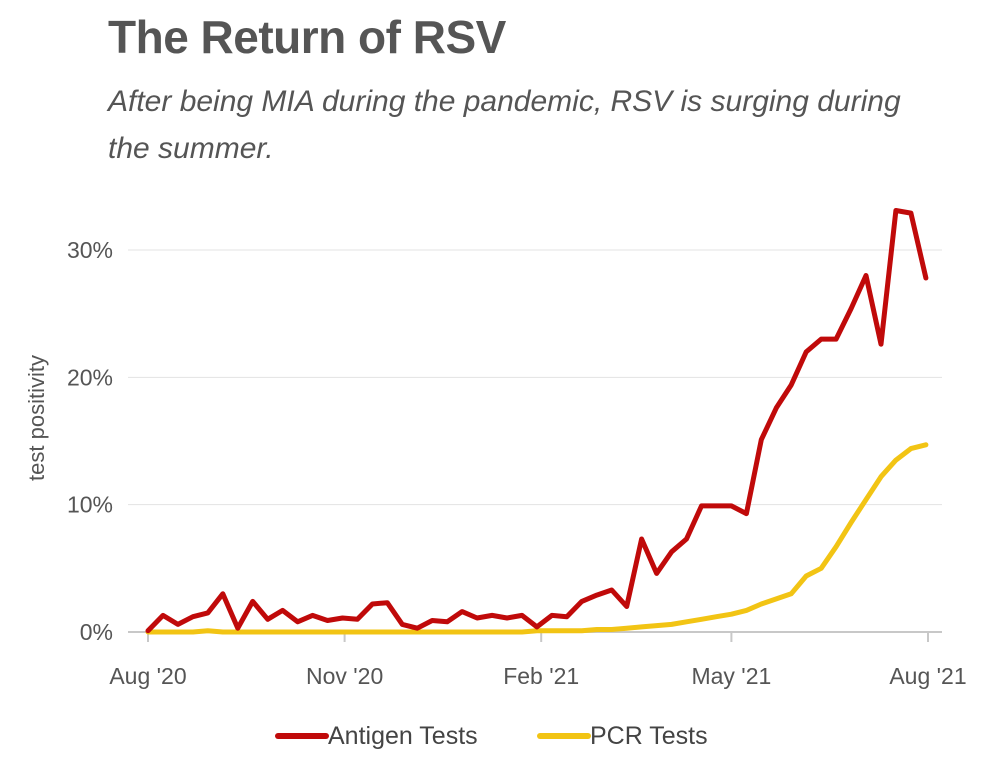 This screenshot has height=763, width=1000. Describe the element at coordinates (147, 676) in the screenshot. I see `x-tick-label: Aug '20` at that location.